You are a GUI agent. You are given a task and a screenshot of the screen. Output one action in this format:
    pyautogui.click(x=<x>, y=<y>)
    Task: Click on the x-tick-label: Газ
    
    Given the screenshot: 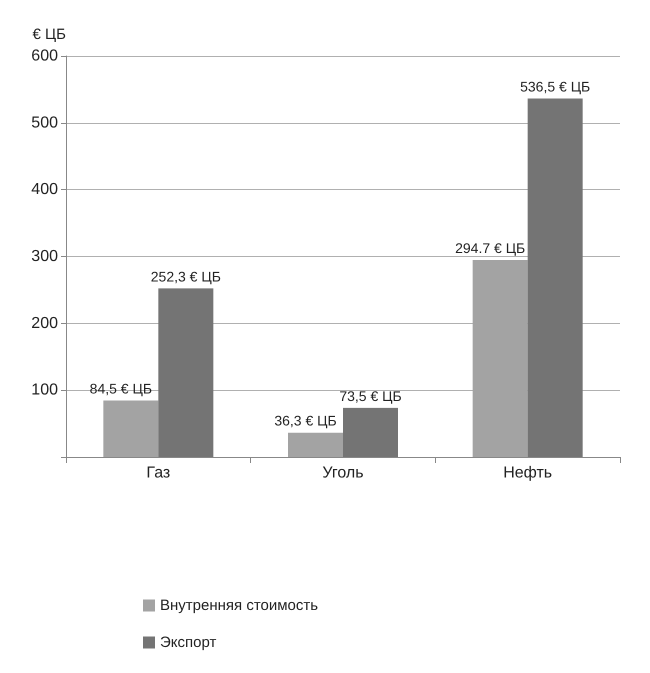 What is the action you would take?
    pyautogui.click(x=158, y=473)
    